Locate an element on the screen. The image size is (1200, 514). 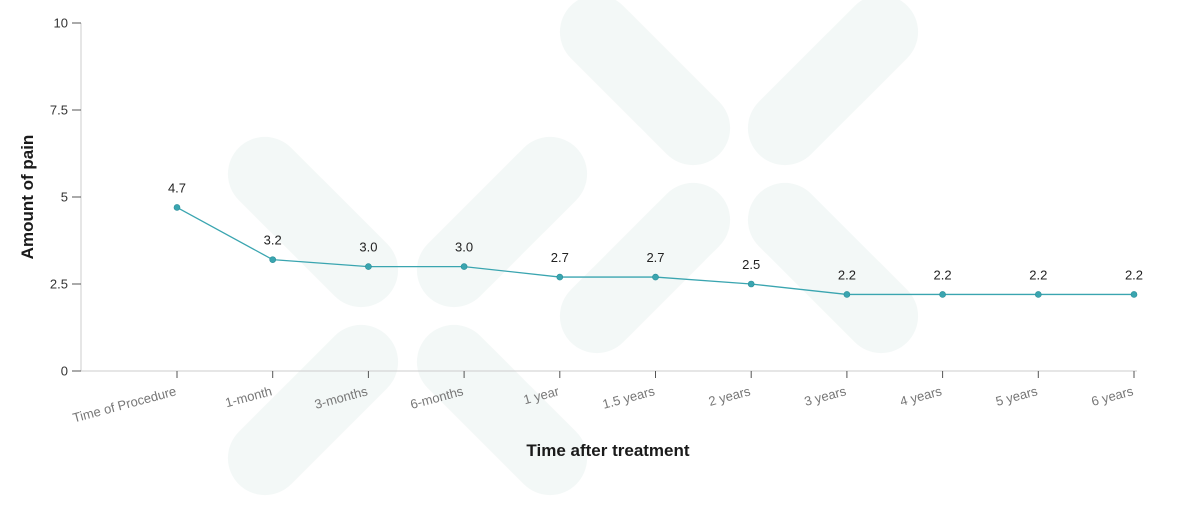
y-tick-label: 0 is located at coordinates (64, 371).